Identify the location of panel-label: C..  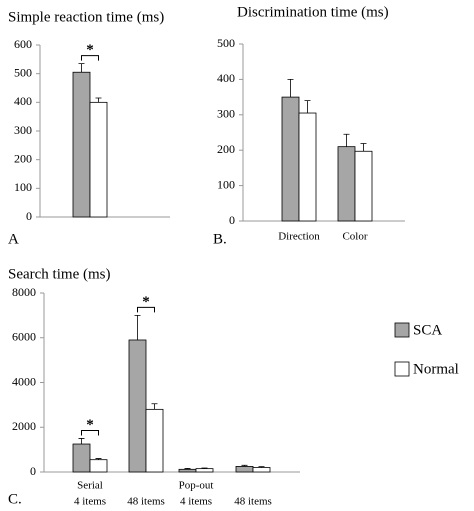
(15, 499).